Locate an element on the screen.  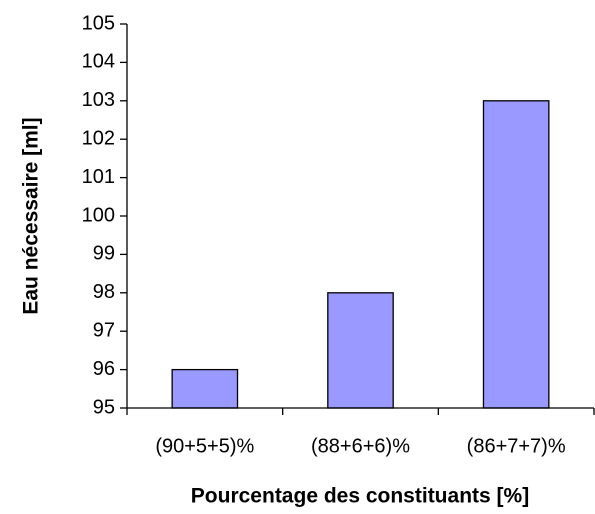
x-tick-label: (86+7+7)% is located at coordinates (516, 446).